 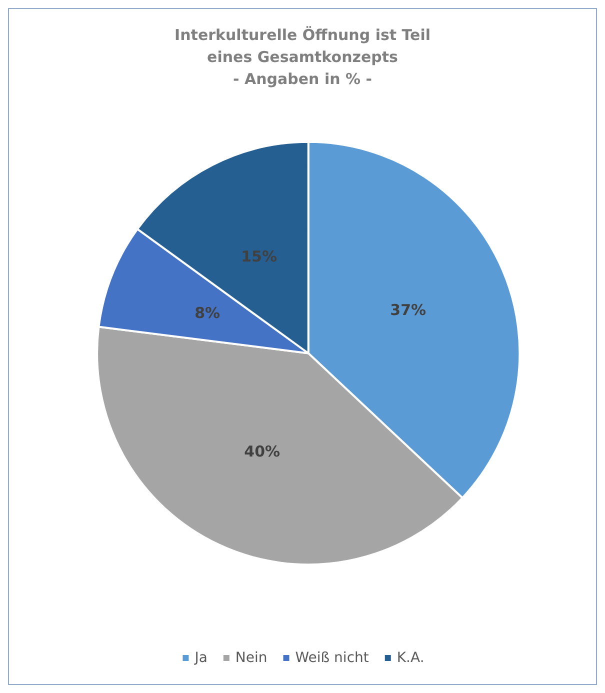 I want to click on legend-label: K.A., so click(x=410, y=658).